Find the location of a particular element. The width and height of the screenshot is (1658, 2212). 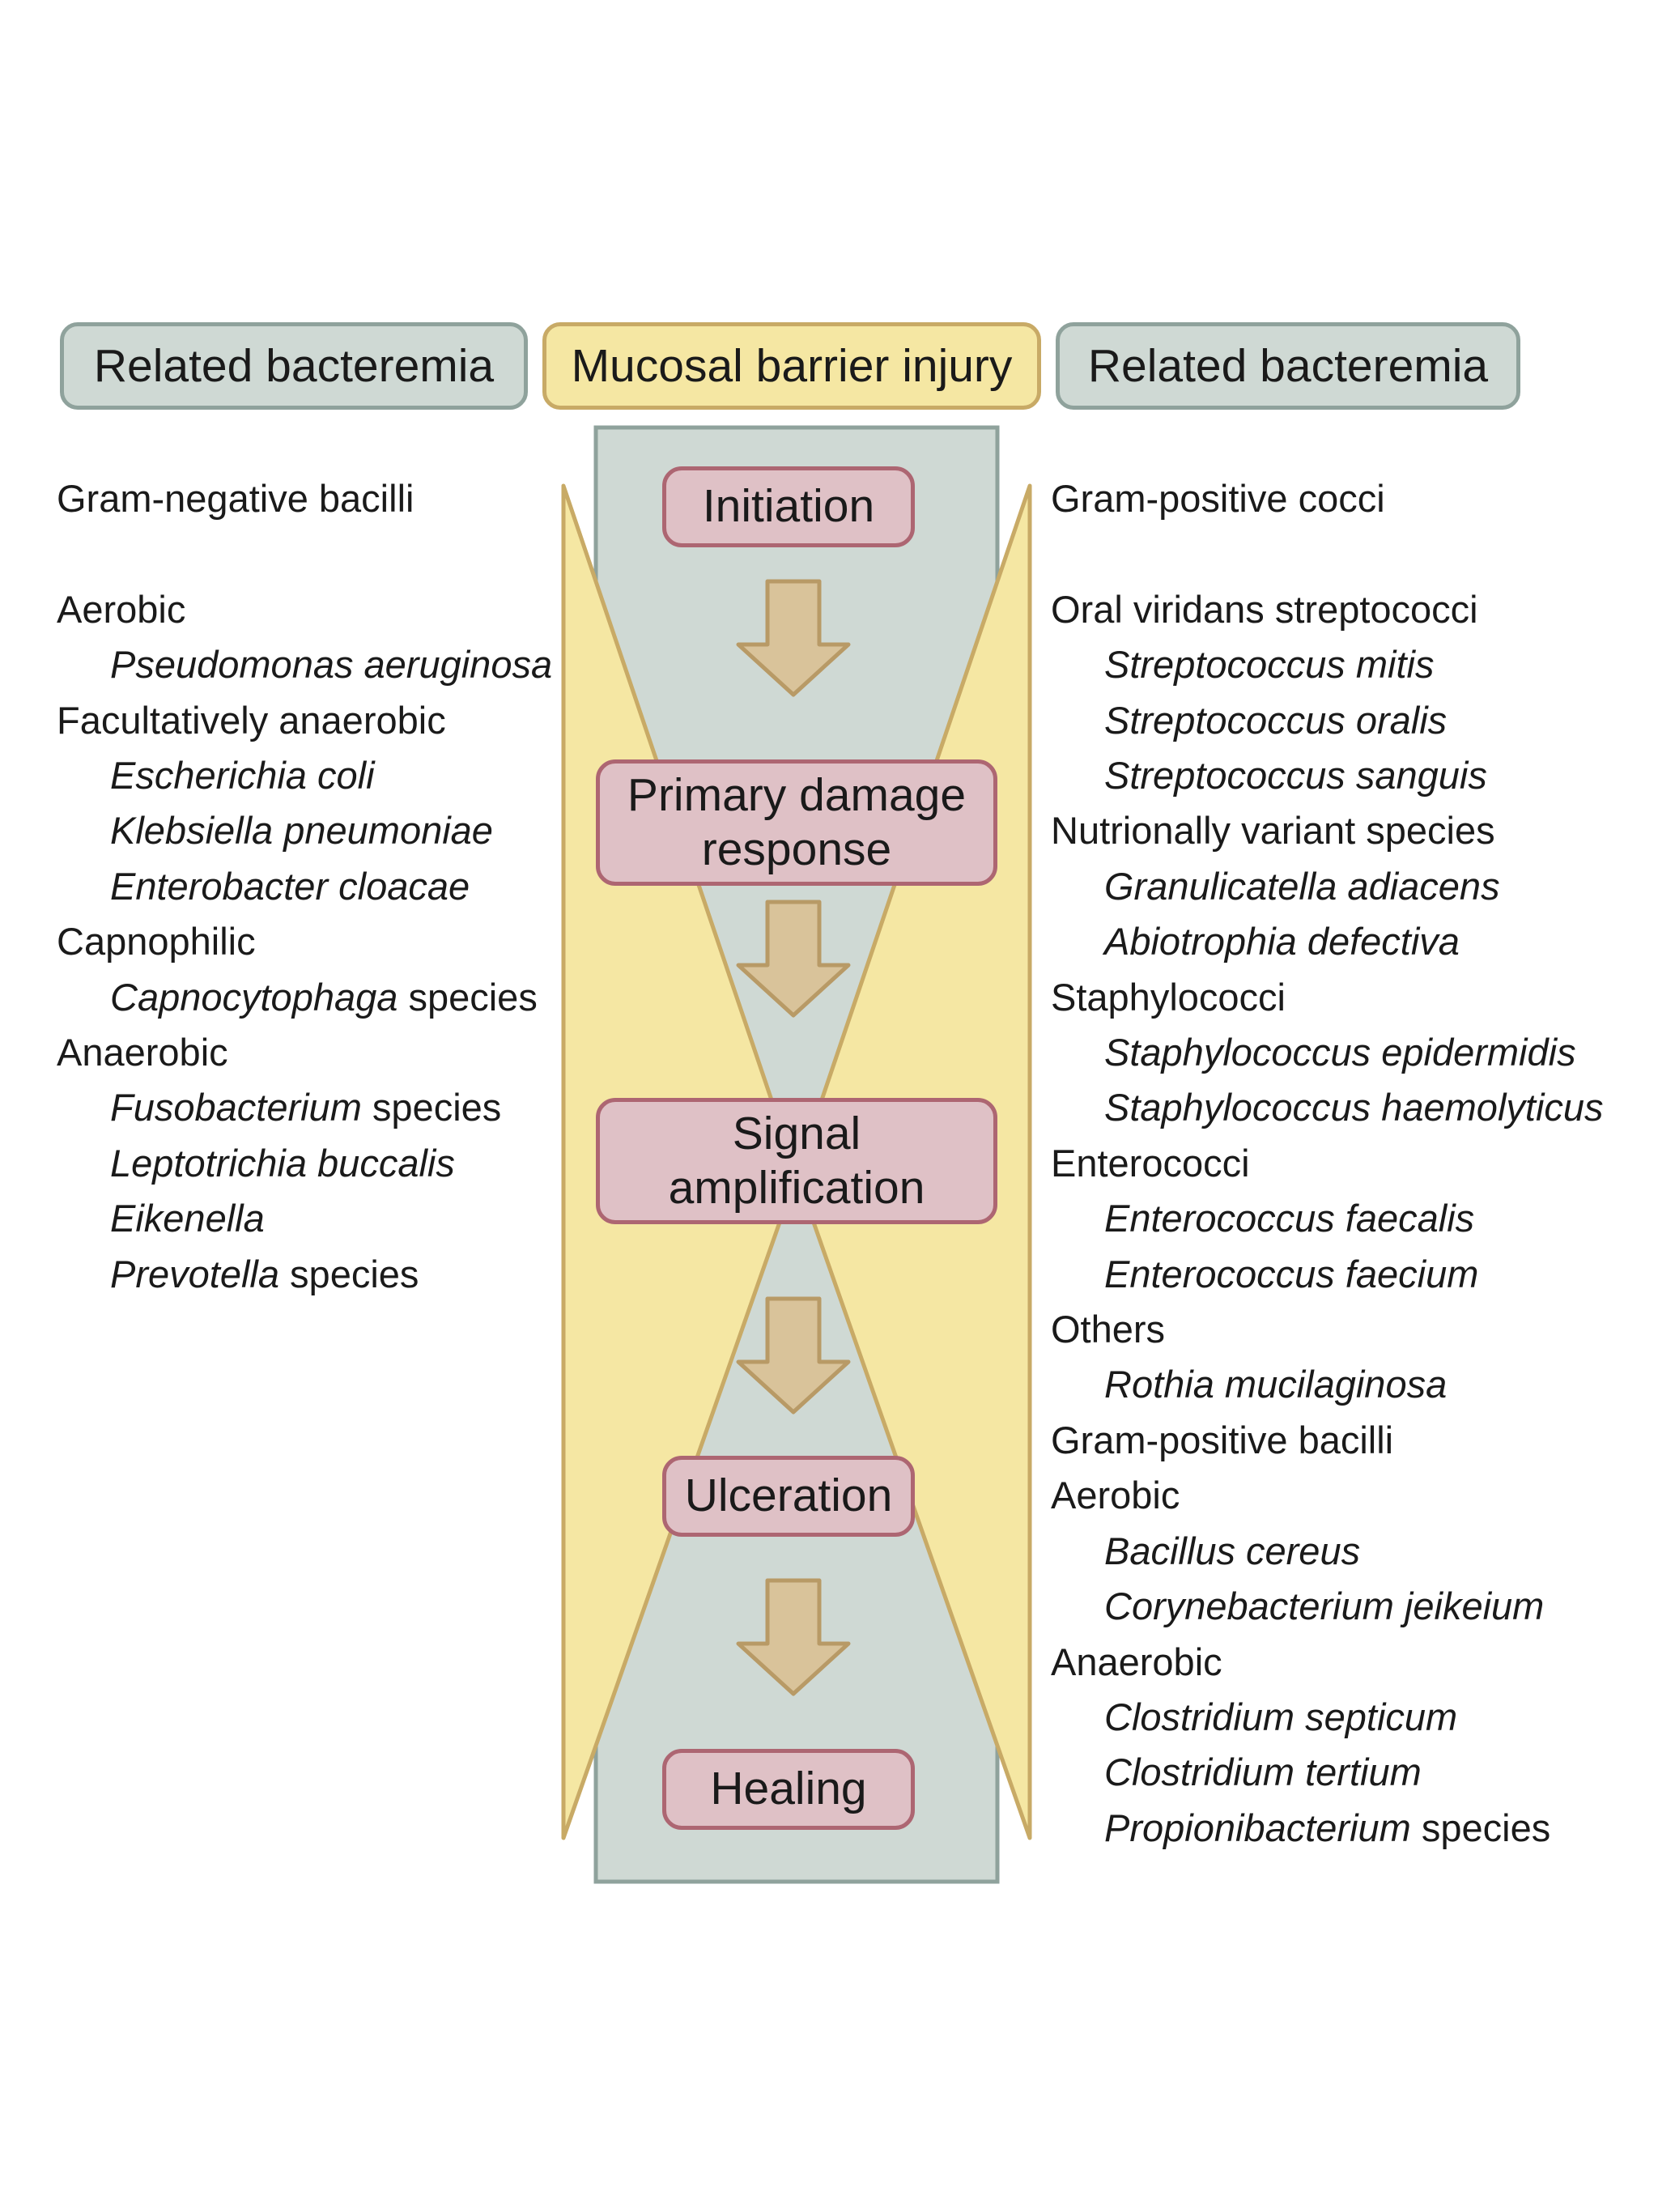

left-list-category: Facultatively anaerobic is located at coordinates (251, 720).